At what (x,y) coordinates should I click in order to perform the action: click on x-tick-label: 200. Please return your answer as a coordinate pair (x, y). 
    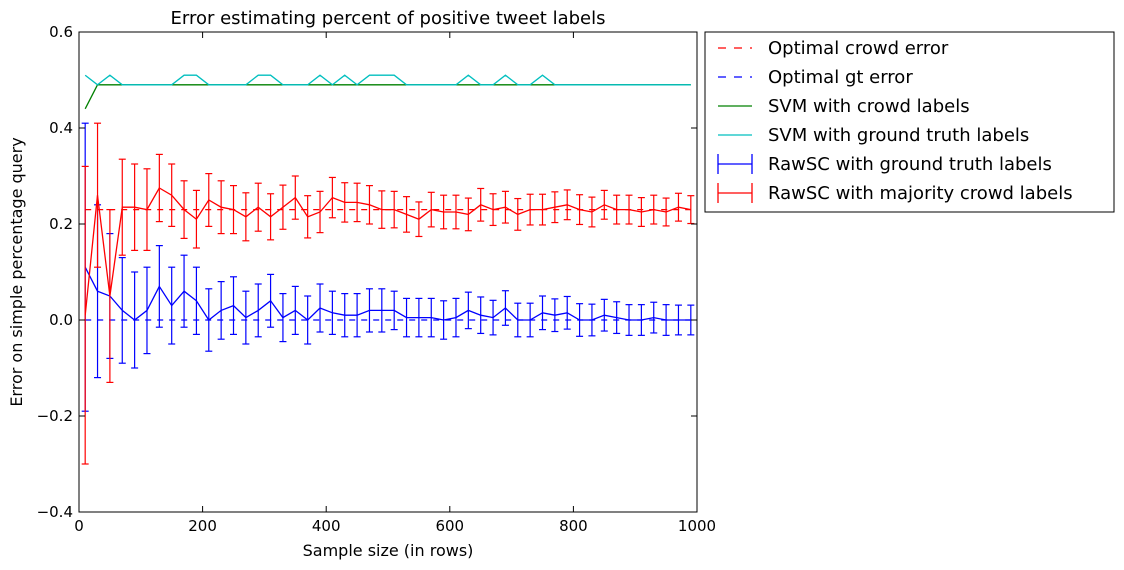
    Looking at the image, I should click on (202, 526).